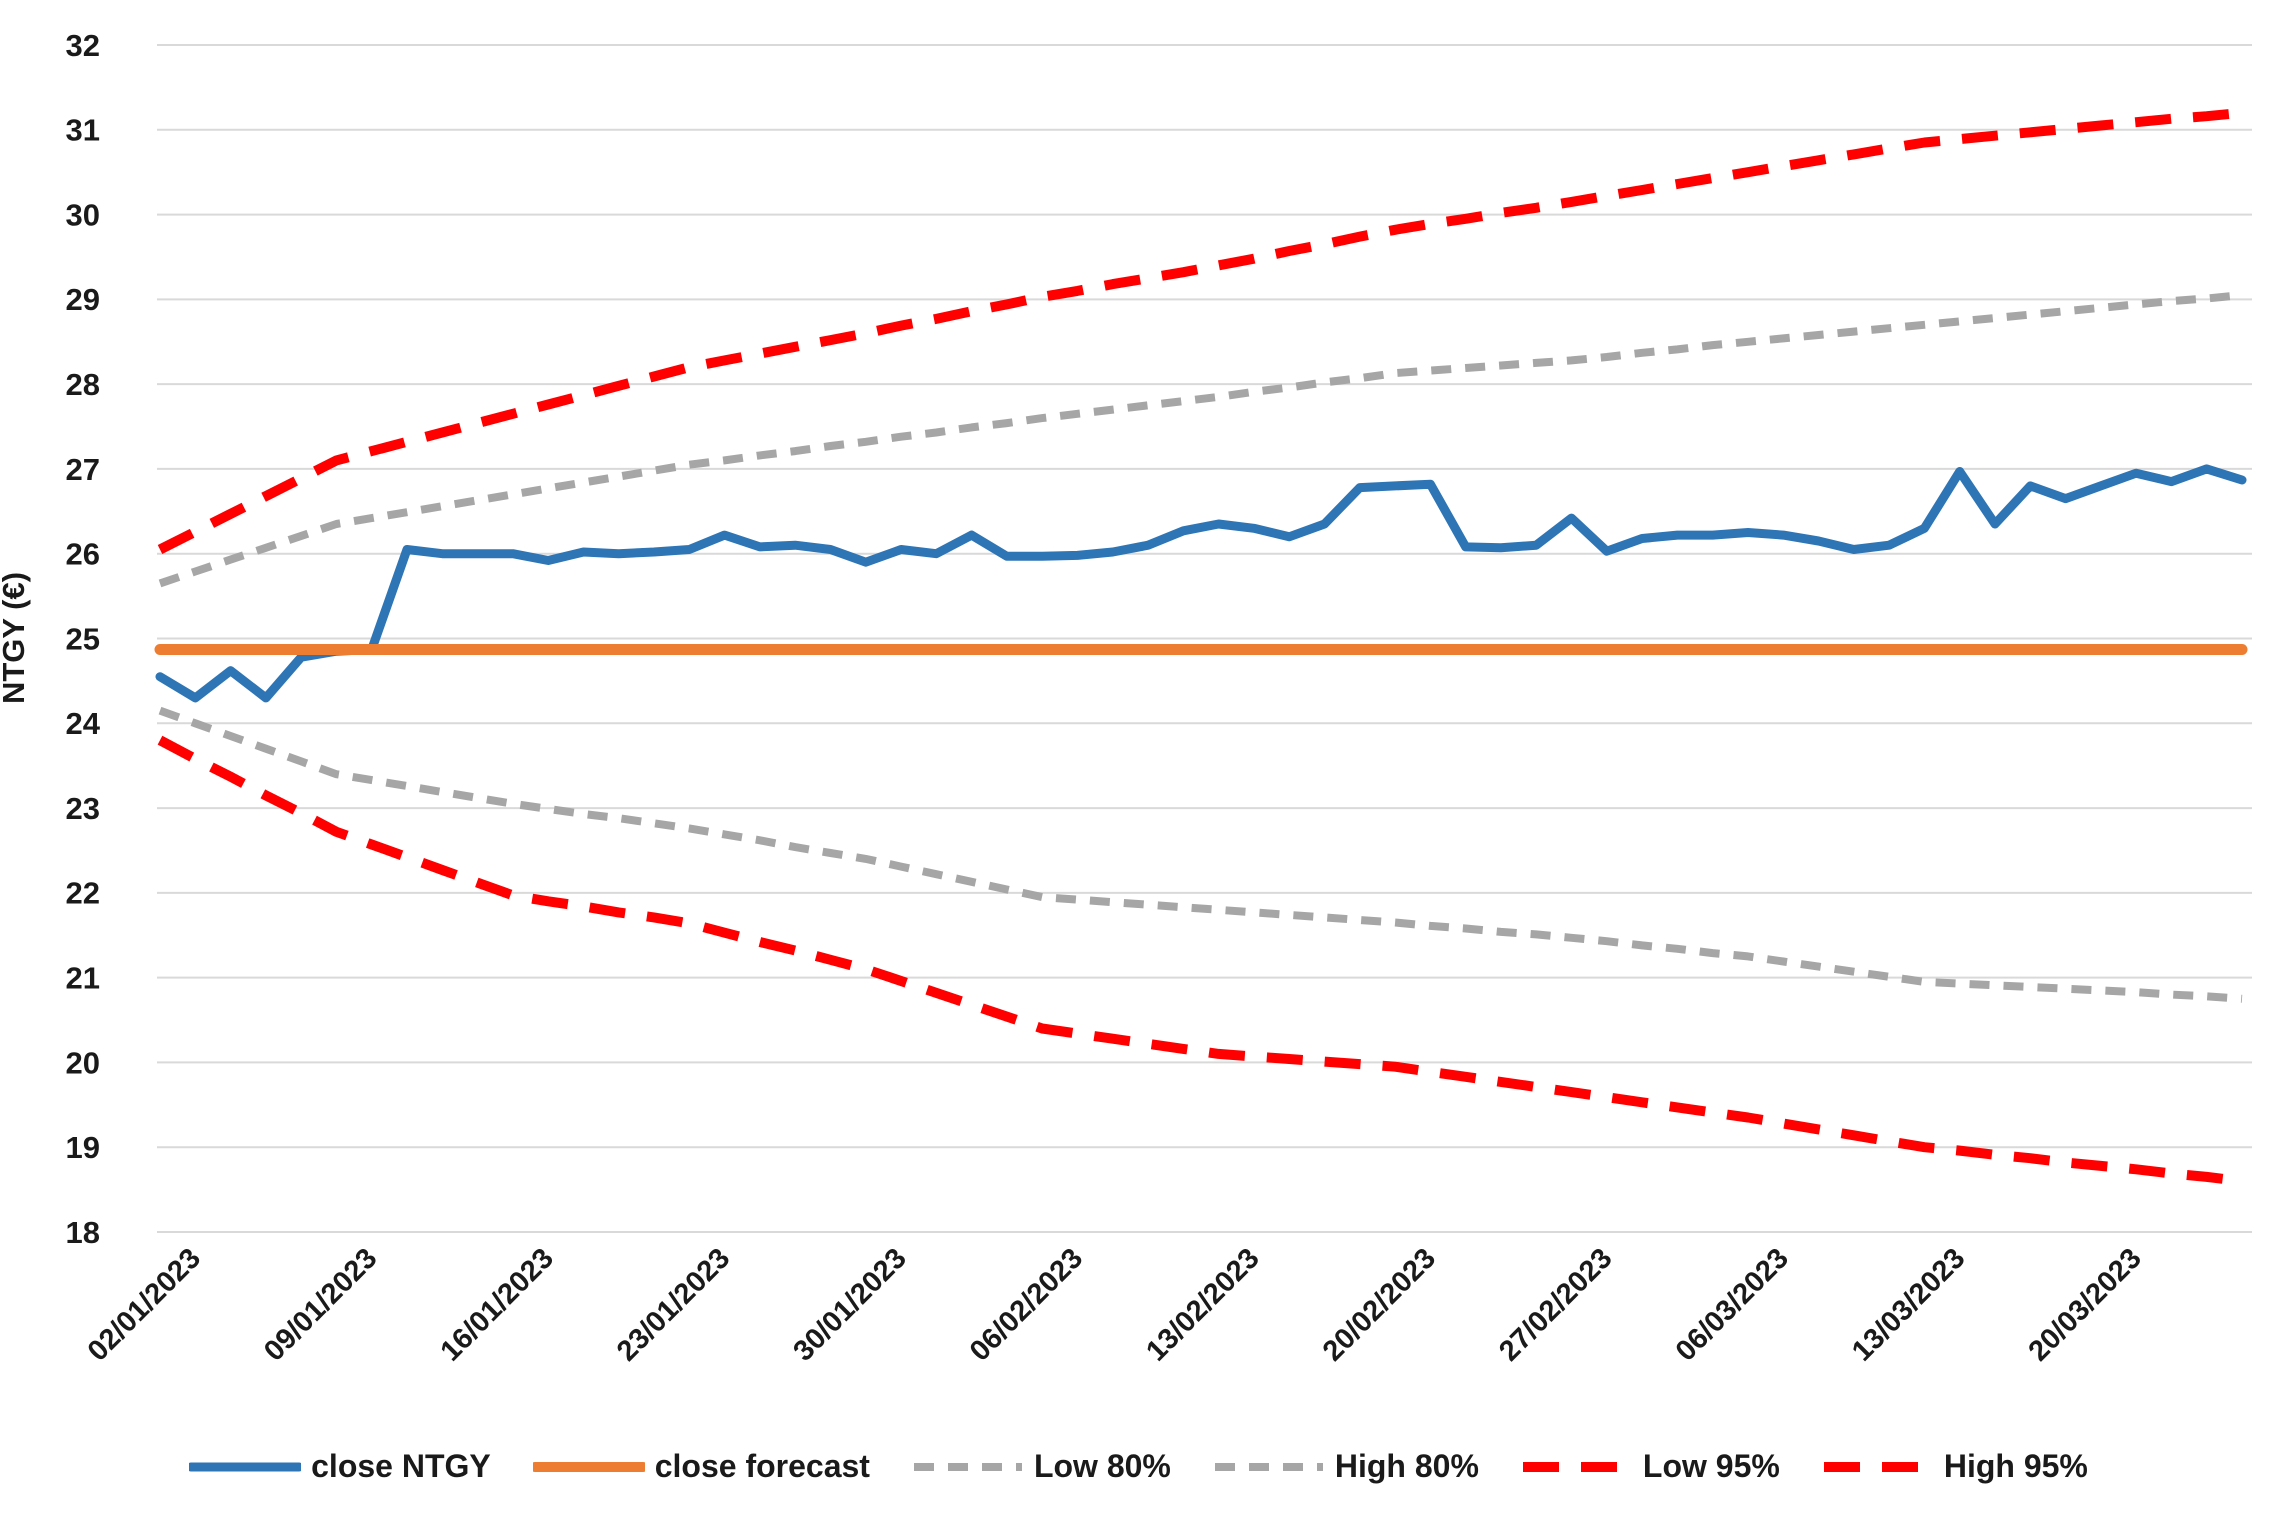 This screenshot has width=2277, height=1524. I want to click on legend-label: High 80%, so click(1406, 1466).